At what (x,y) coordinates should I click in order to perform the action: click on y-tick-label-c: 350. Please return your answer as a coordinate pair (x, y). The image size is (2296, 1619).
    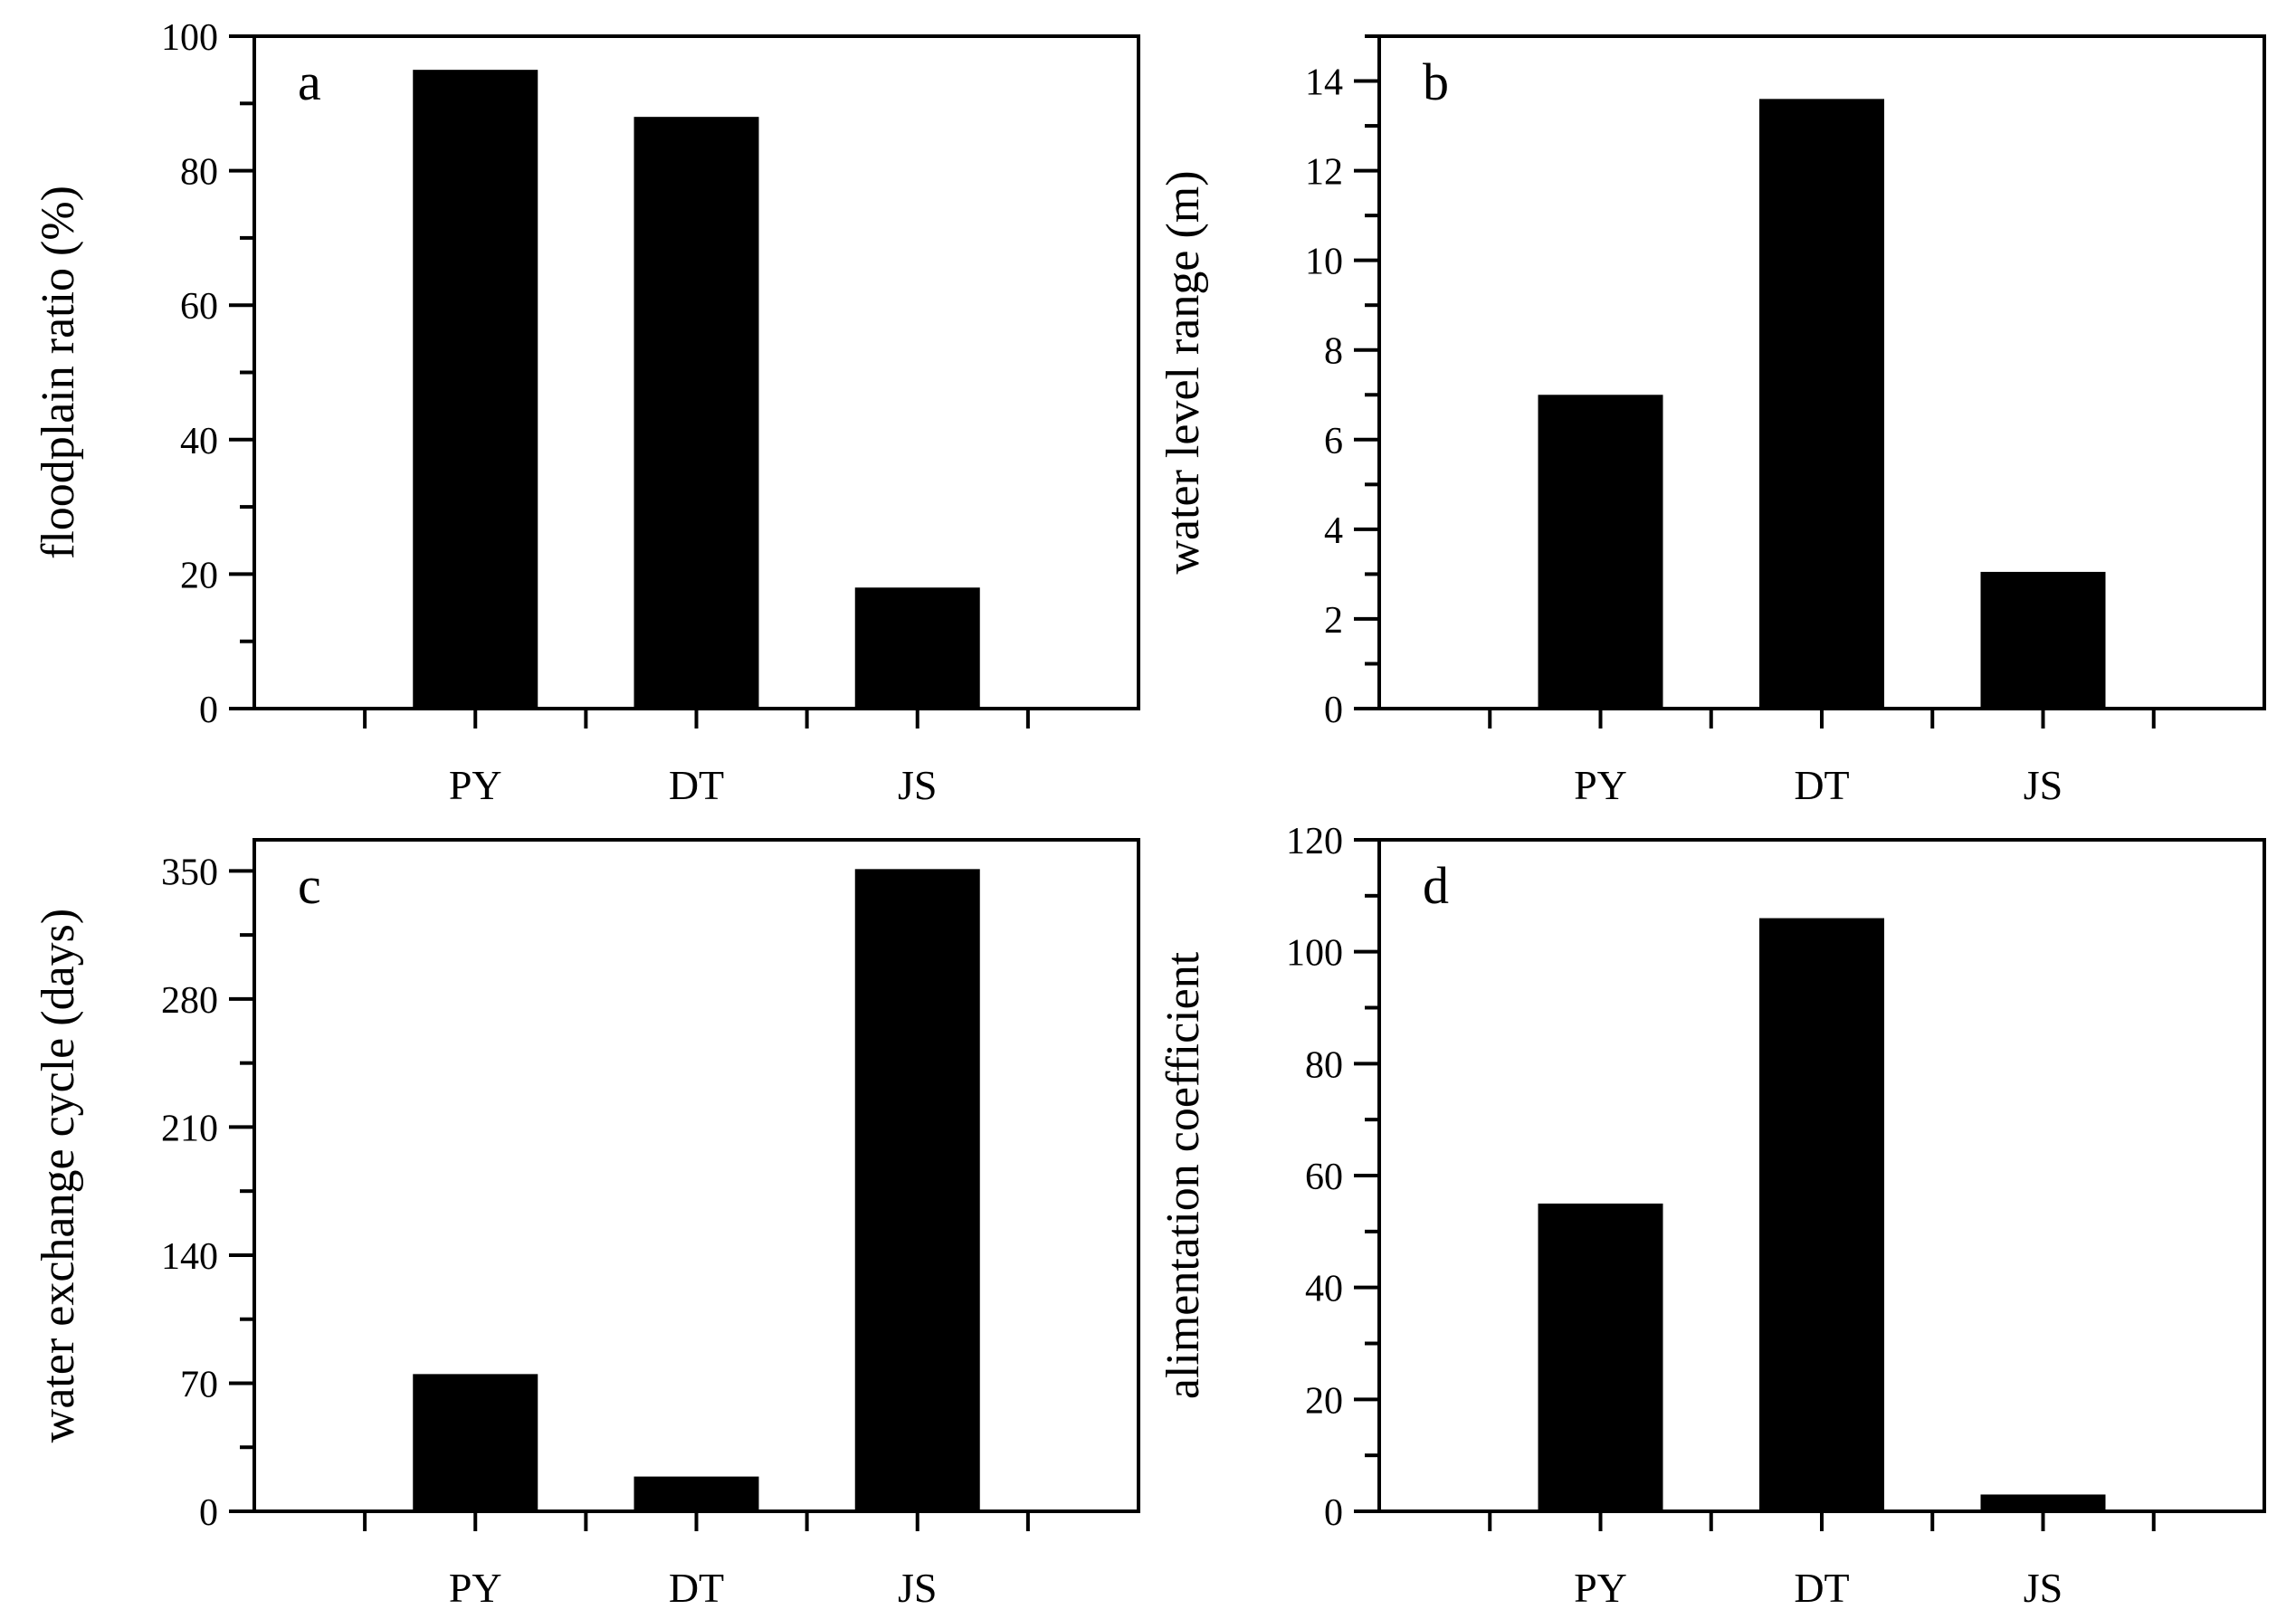
    Looking at the image, I should click on (189, 872).